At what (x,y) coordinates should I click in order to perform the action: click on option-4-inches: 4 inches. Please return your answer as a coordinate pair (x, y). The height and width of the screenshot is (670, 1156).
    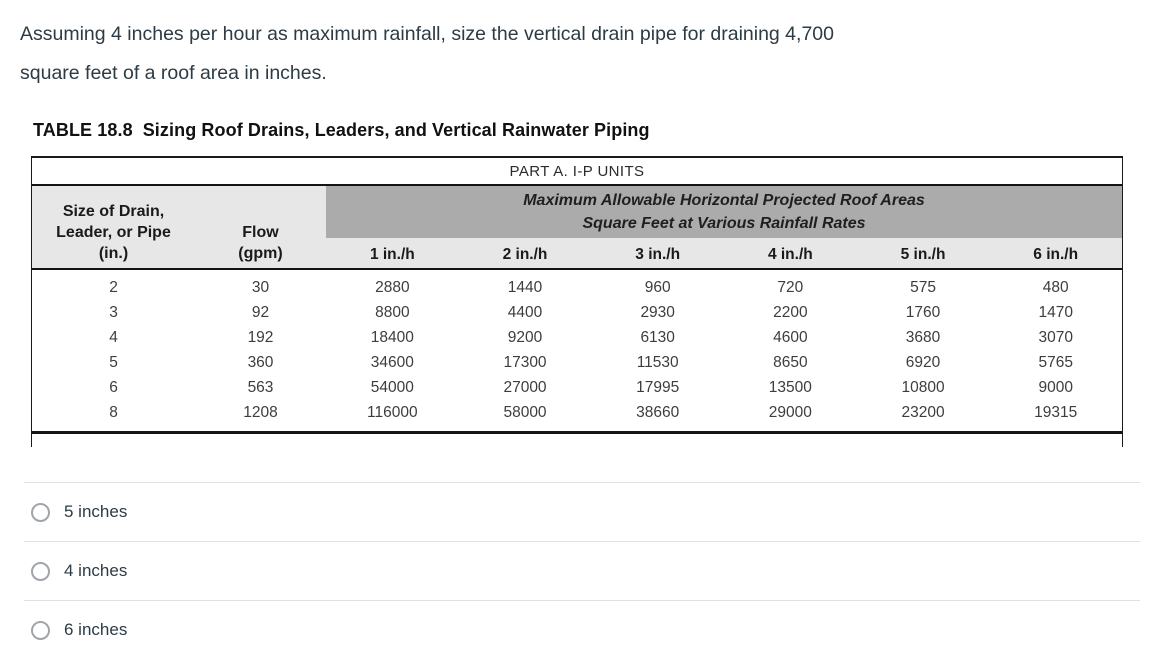
    Looking at the image, I should click on (582, 570).